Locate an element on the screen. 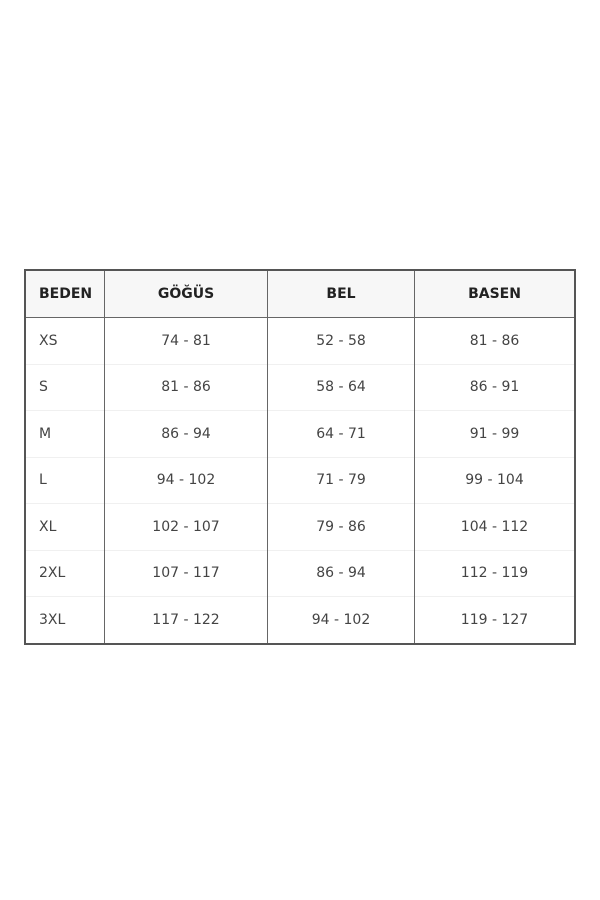 This screenshot has width=600, height=900. cell-hip: 112 - 119 is located at coordinates (494, 573).